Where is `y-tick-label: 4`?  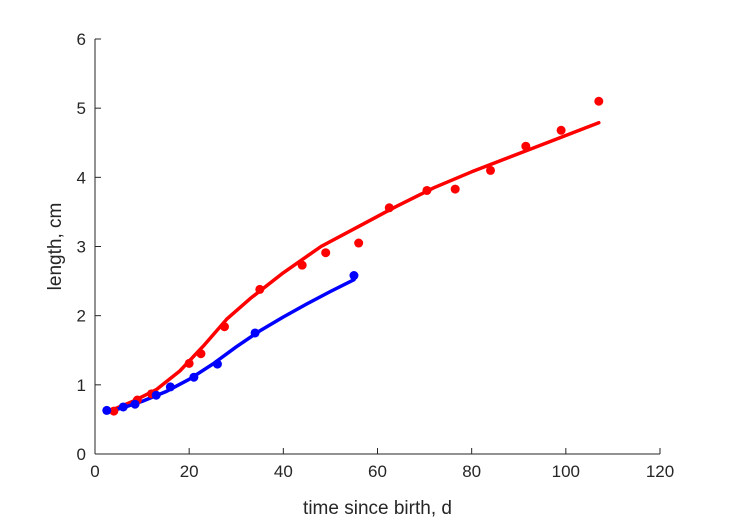
y-tick-label: 4 is located at coordinates (81, 177).